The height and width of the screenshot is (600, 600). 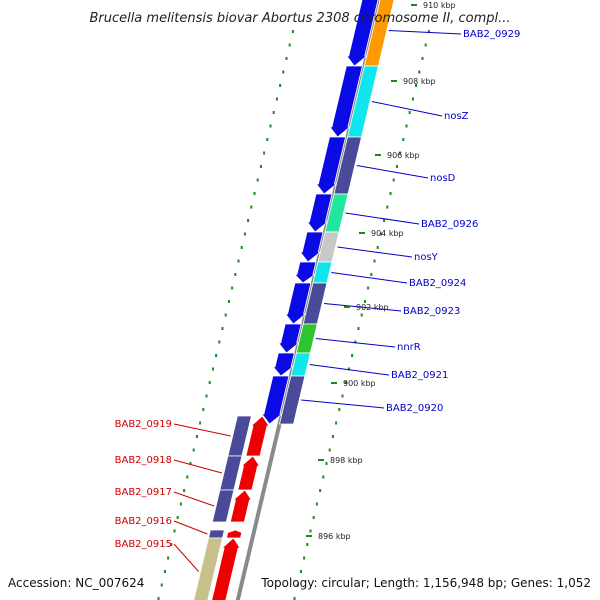 What do you see at coordinates (491, 34) in the screenshot?
I see `gene-label: BAB2_0929` at bounding box center [491, 34].